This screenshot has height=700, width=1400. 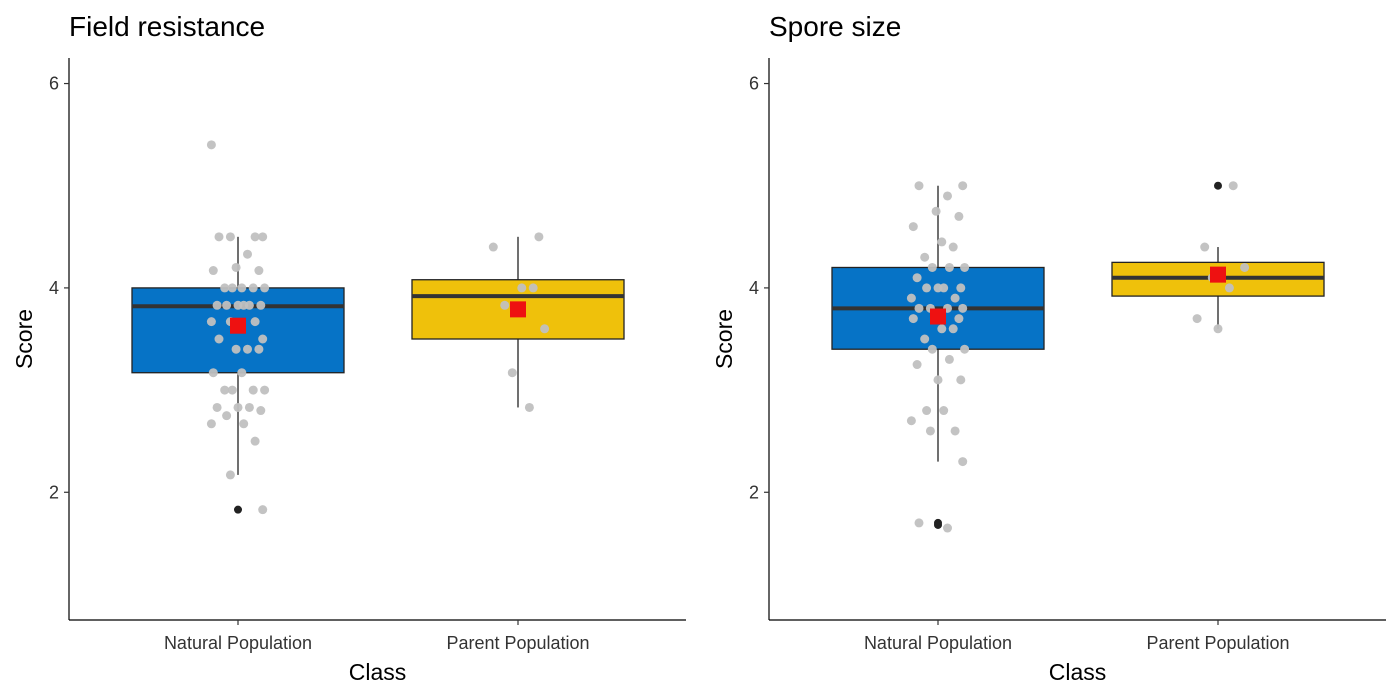 I want to click on y-tick-label: 6, so click(x=54, y=84).